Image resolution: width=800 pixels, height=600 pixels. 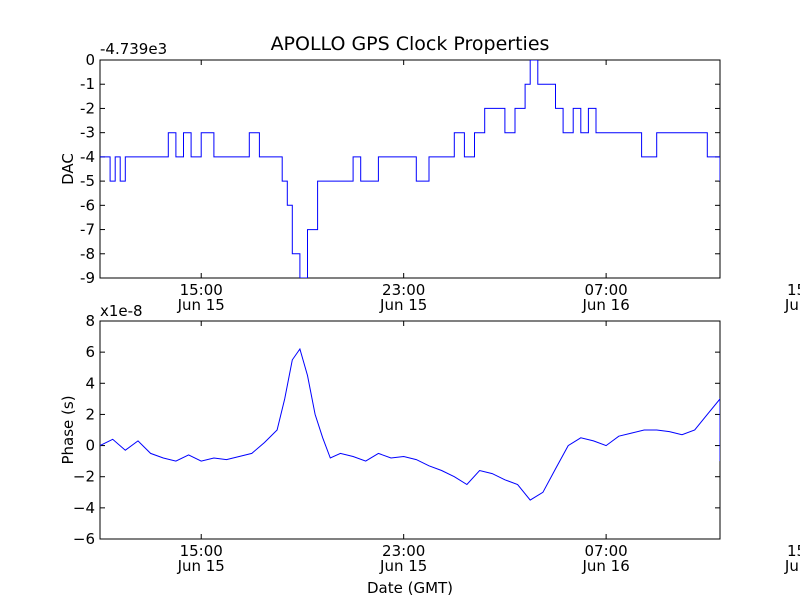 I want to click on phase-xtick-time: 23:00, so click(x=403, y=551).